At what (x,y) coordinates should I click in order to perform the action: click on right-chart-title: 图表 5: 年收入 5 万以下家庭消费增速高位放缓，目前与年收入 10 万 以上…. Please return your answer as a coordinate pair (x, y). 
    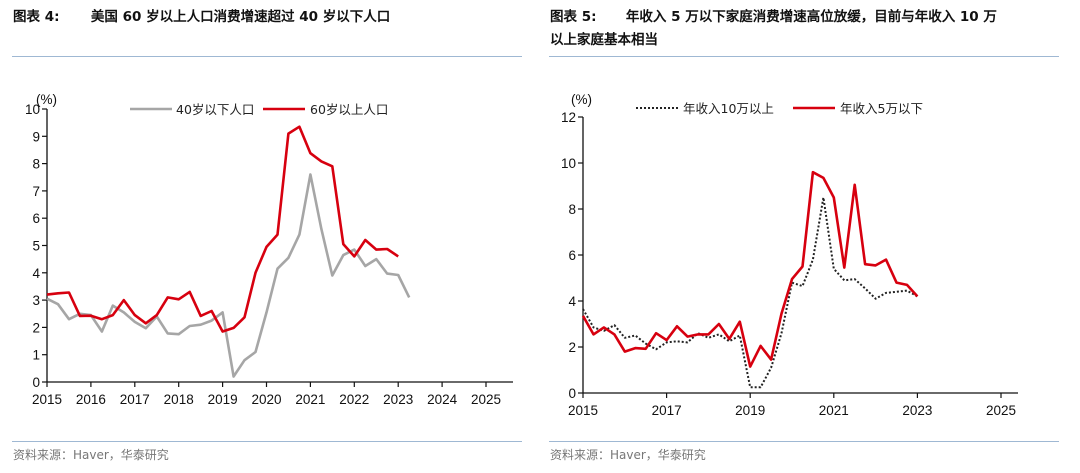
    Looking at the image, I should click on (810, 29).